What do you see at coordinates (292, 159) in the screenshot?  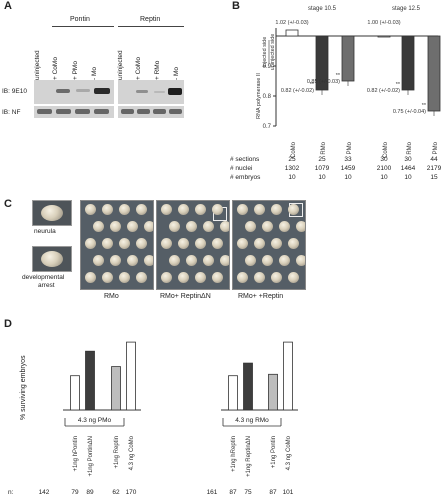 I see `table-cell: 25` at bounding box center [292, 159].